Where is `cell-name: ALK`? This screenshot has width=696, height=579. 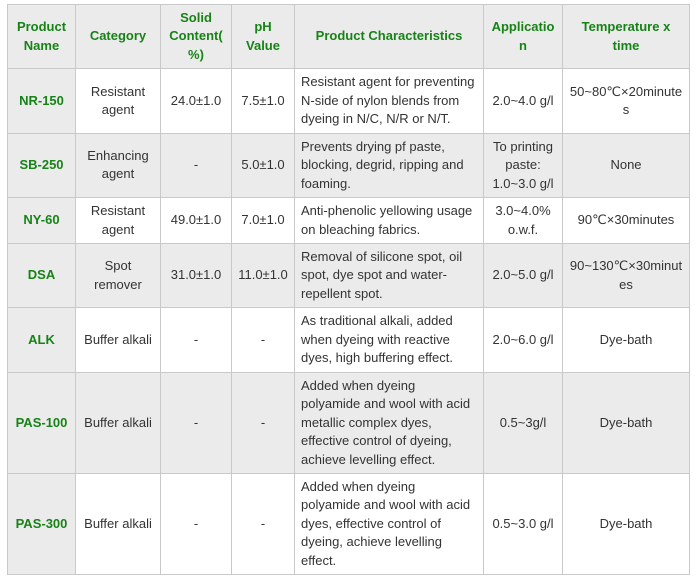
cell-name: ALK is located at coordinates (41, 340).